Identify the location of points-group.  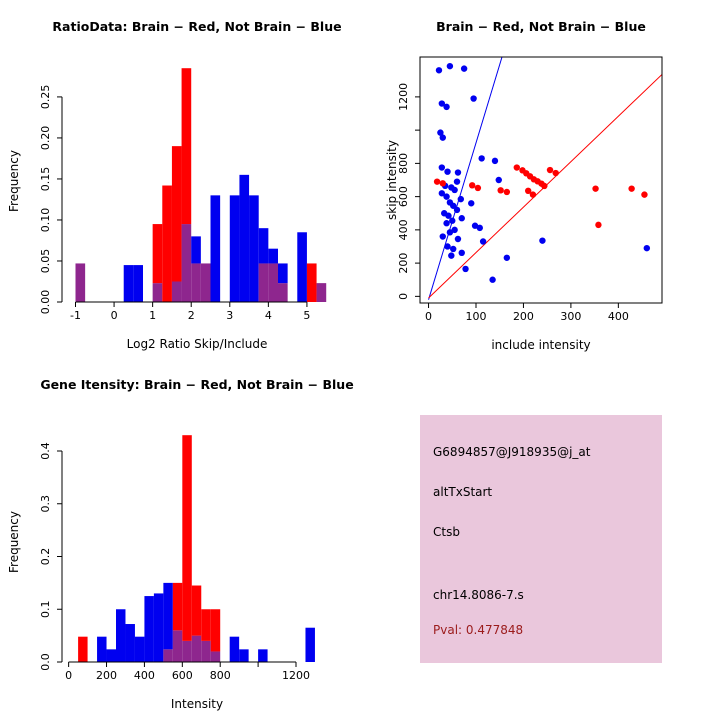
(542, 172).